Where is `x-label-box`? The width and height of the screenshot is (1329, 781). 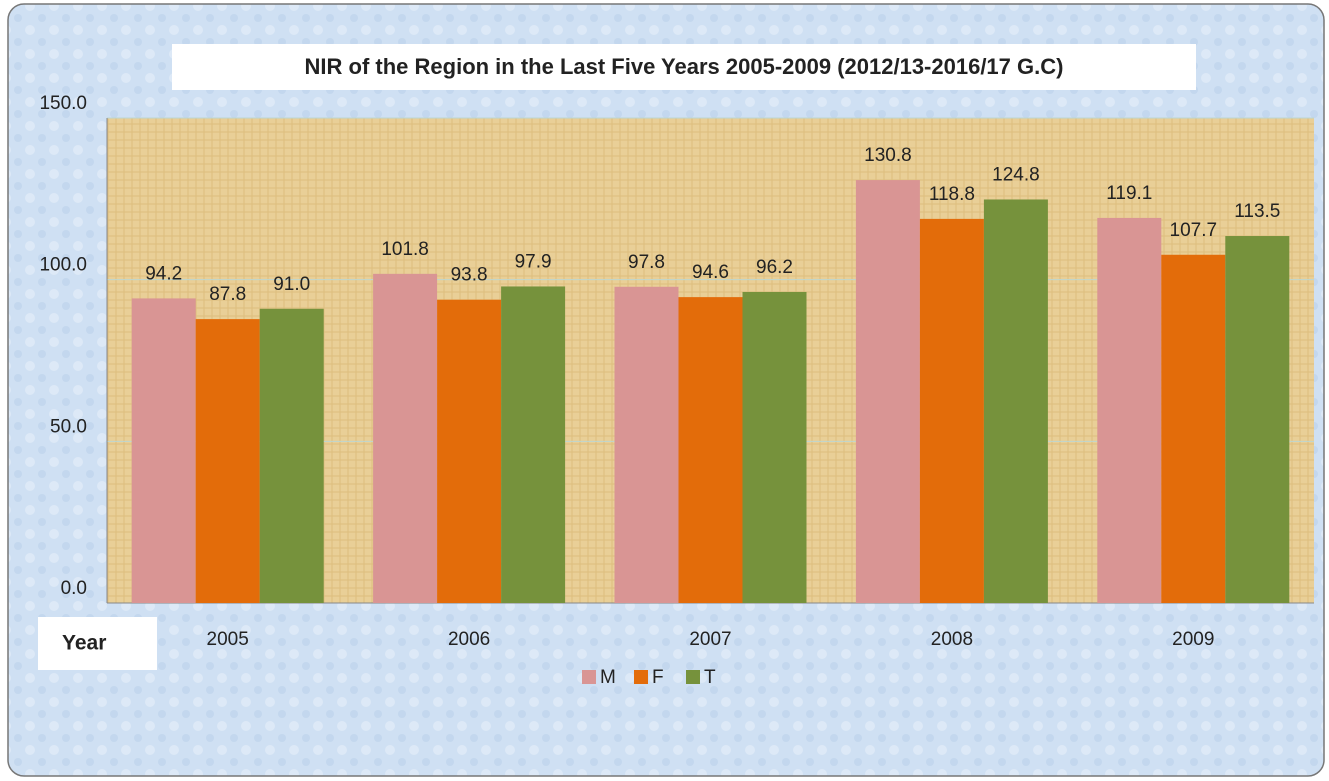
x-label-box is located at coordinates (97, 643).